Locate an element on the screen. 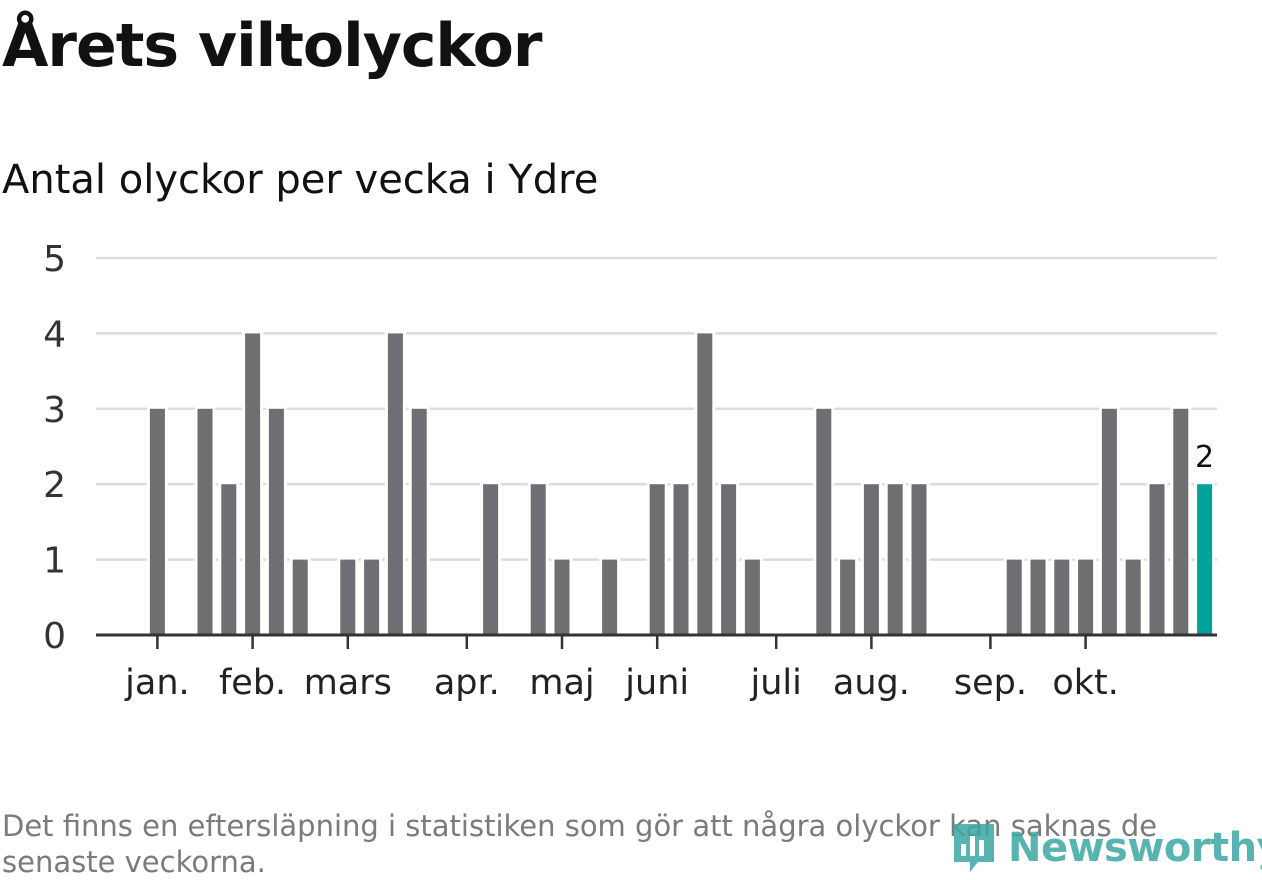 This screenshot has width=1262, height=880. data-label: 2 is located at coordinates (1204, 457).